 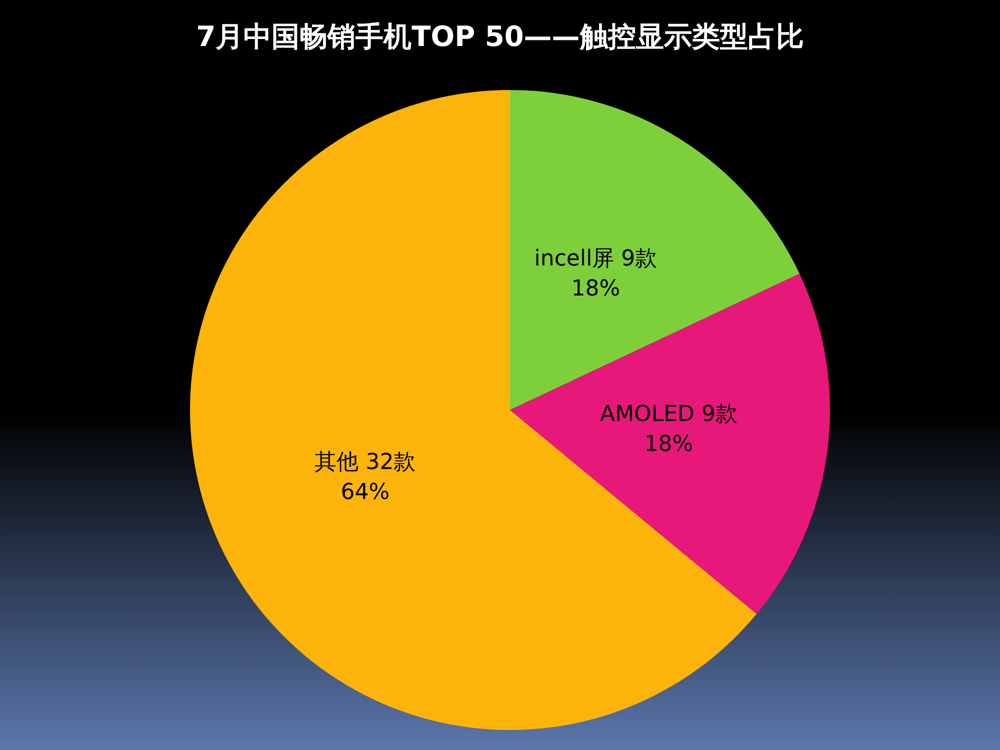 I want to click on slice-label: AMOLED 9款 18%, so click(x=669, y=429).